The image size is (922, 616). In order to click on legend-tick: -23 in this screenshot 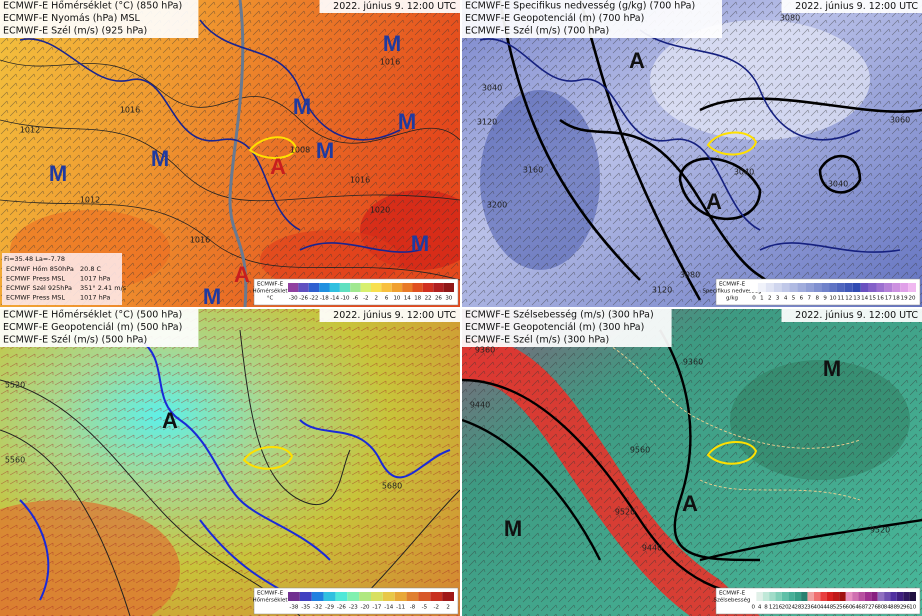, I will do `click(353, 608)`.